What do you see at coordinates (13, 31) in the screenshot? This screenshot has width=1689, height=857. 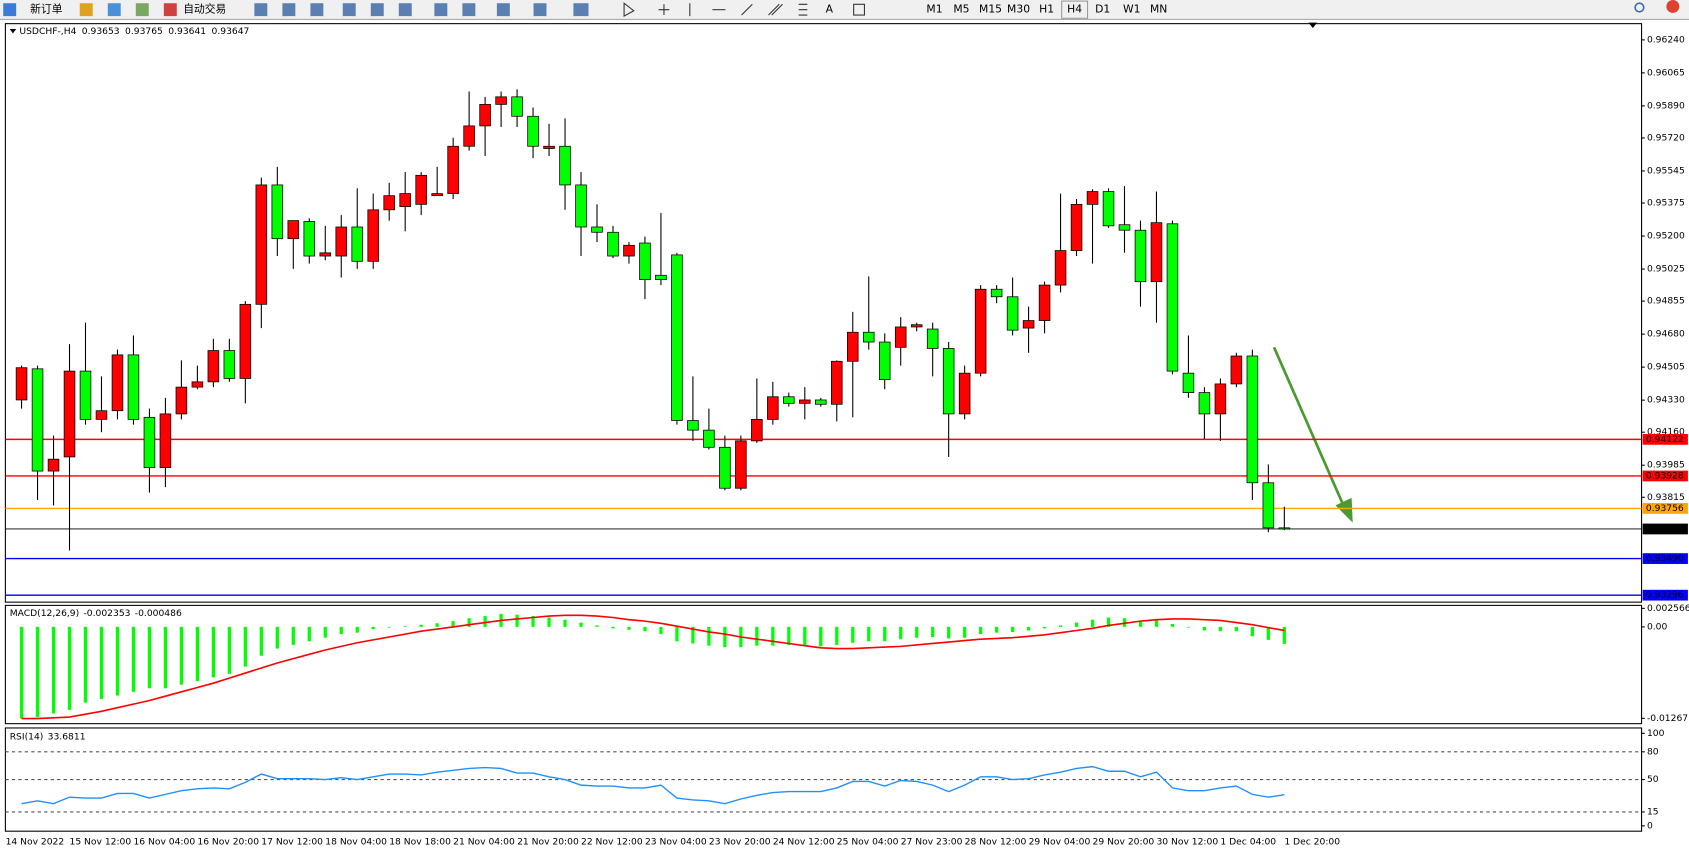 I see `symbol-menu-marker` at bounding box center [13, 31].